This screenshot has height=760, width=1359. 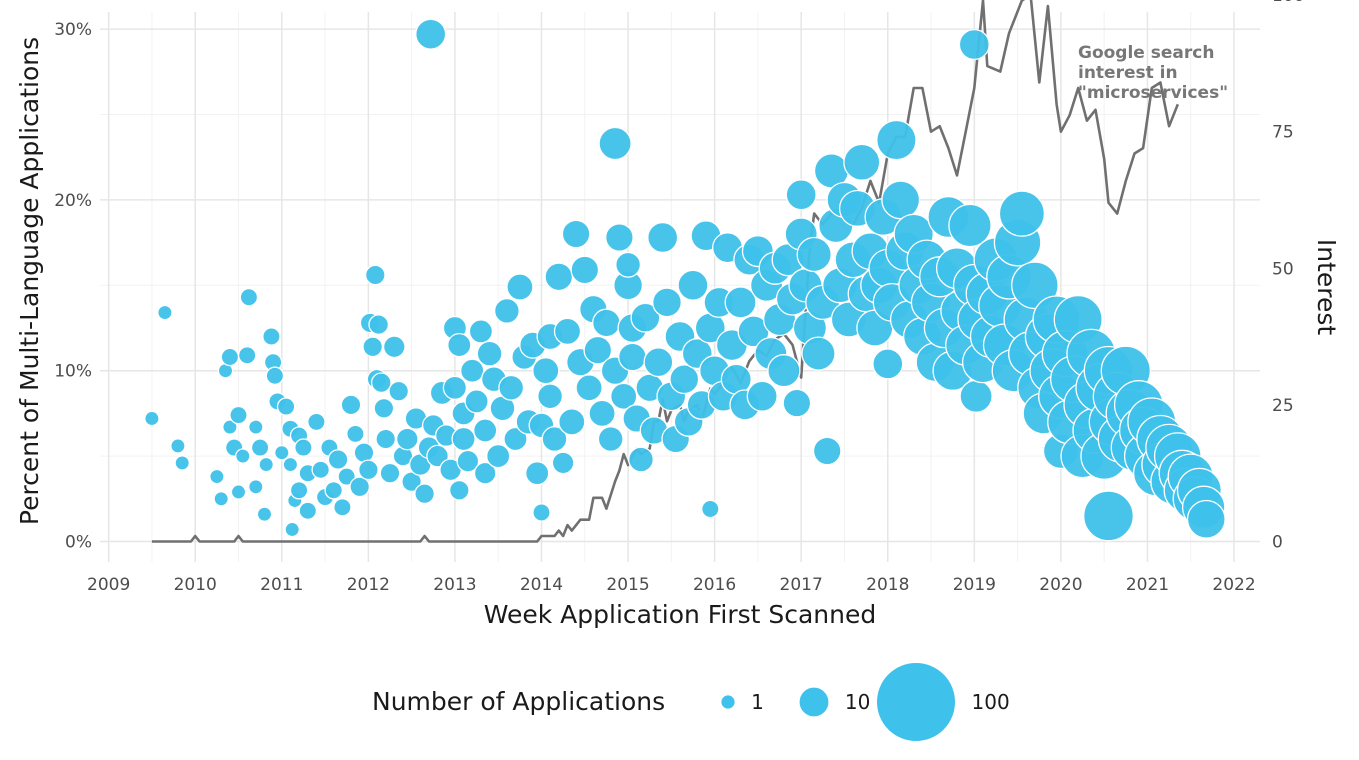 I want to click on y-axis-title: Percent of Multi-Language Applications, so click(x=29, y=281).